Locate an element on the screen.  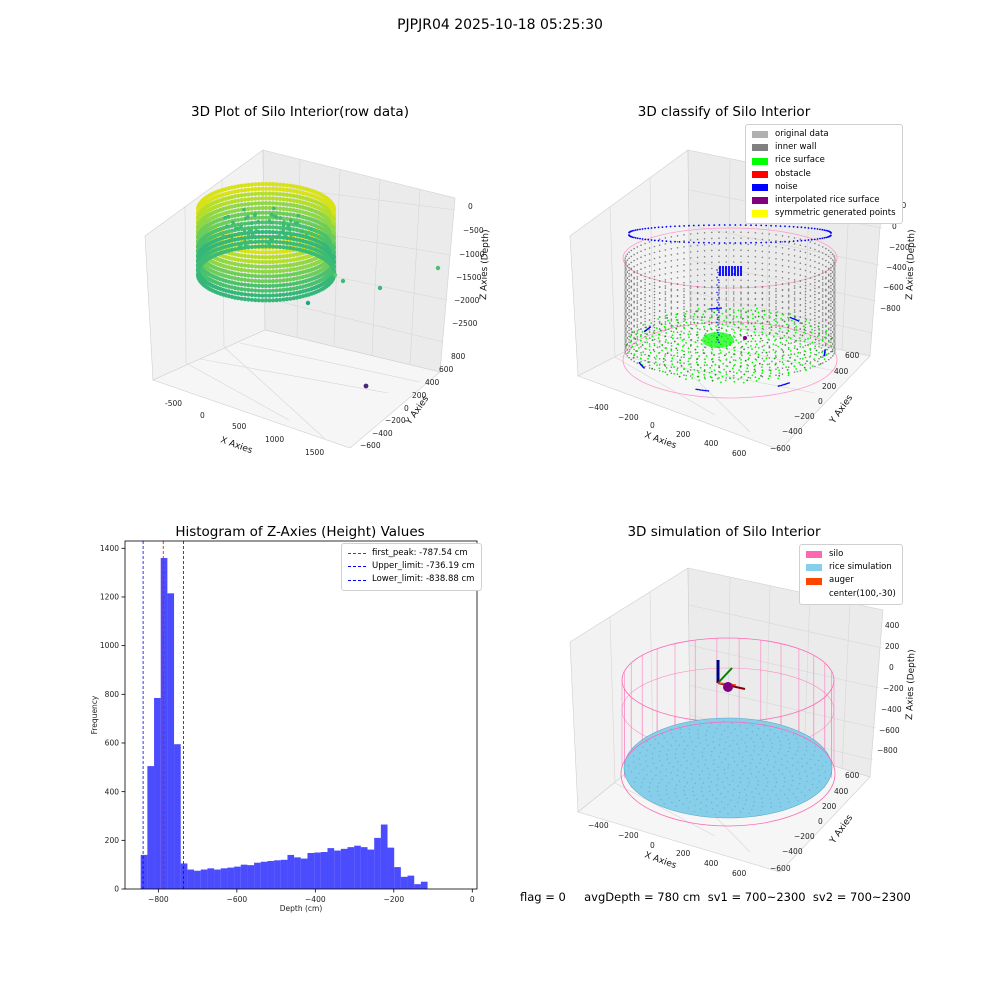
panel1-xtick: 0 is located at coordinates (202, 415).